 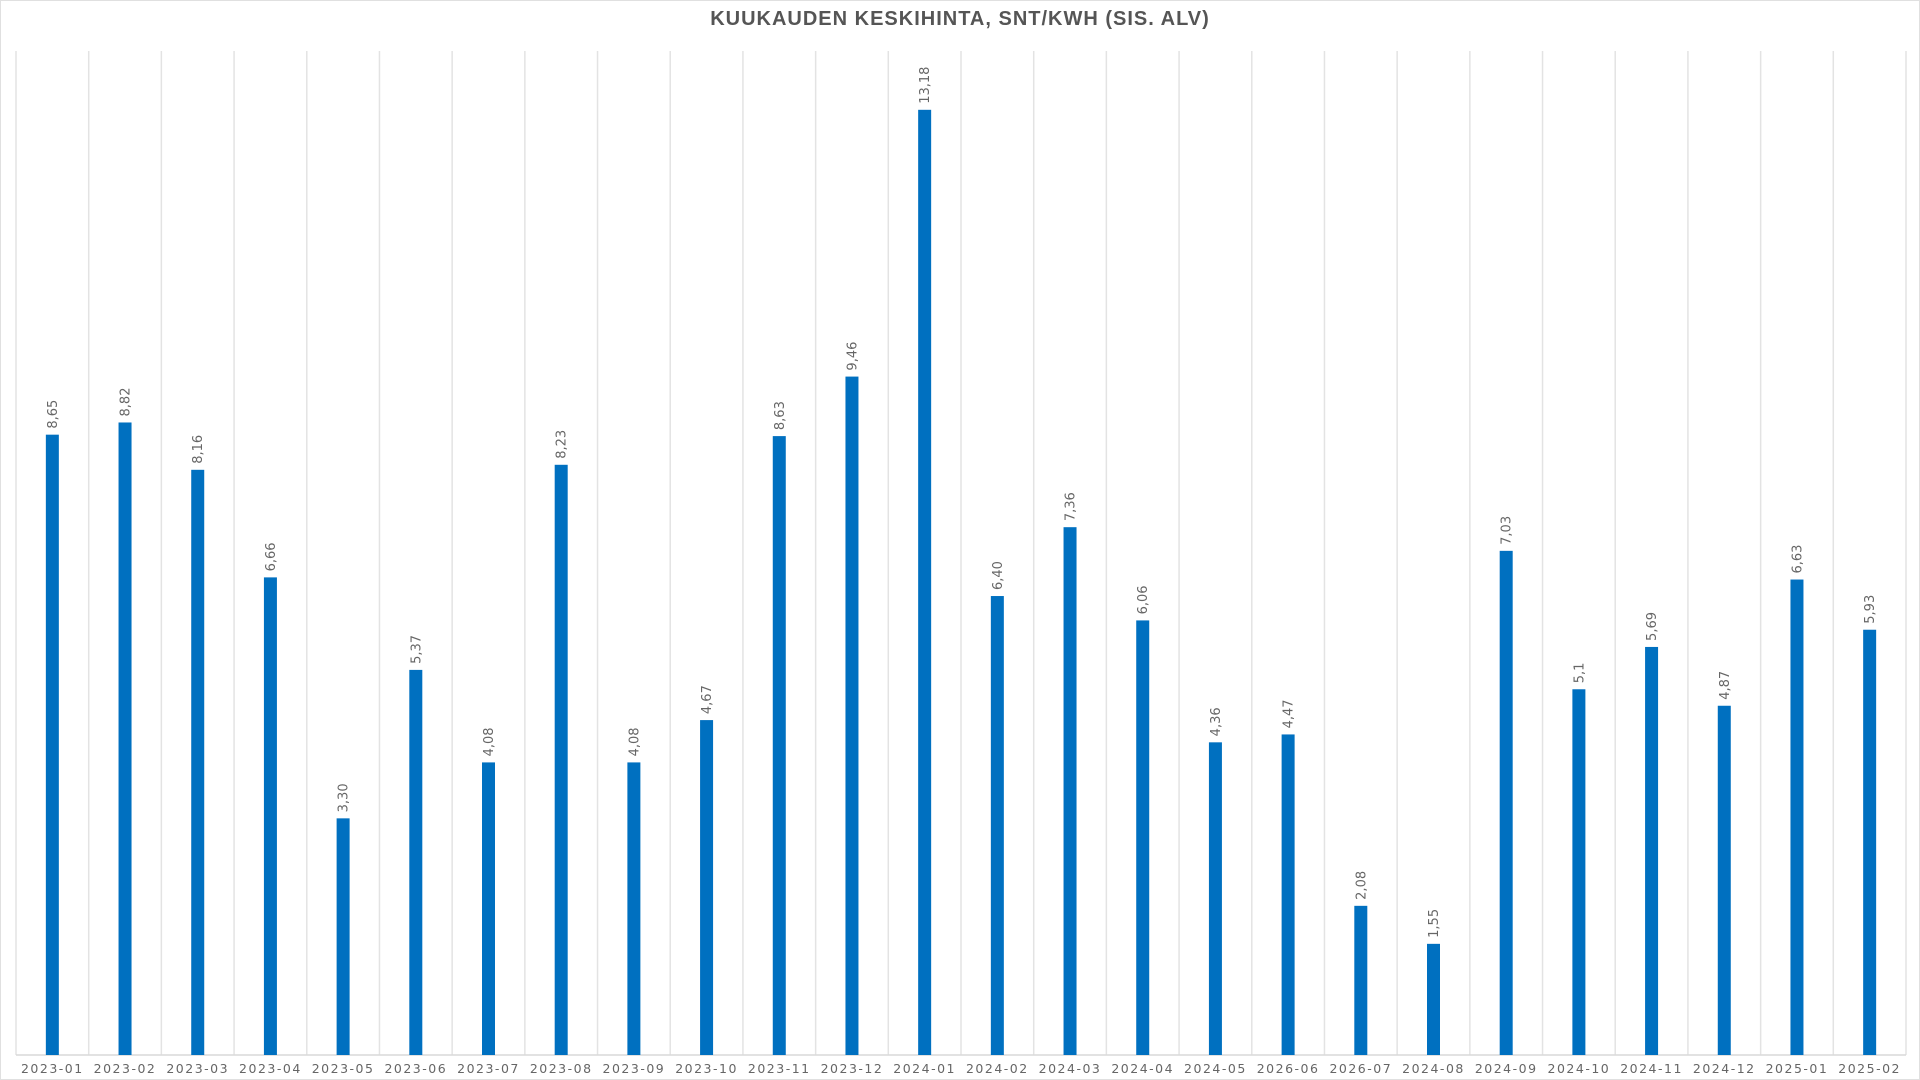 I want to click on data-label: 6,40, so click(x=998, y=575).